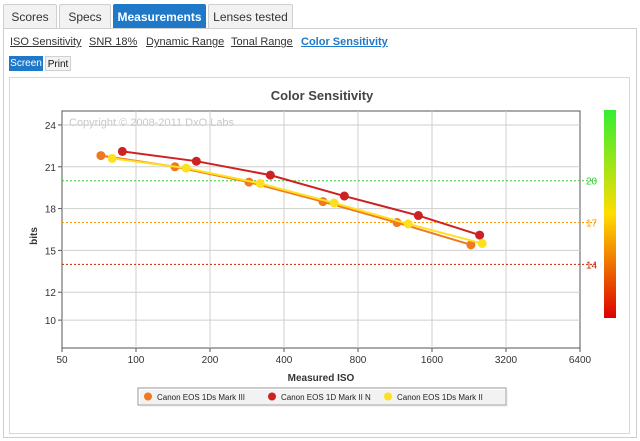 The height and width of the screenshot is (441, 640). I want to click on y-tick-label: 24, so click(51, 126).